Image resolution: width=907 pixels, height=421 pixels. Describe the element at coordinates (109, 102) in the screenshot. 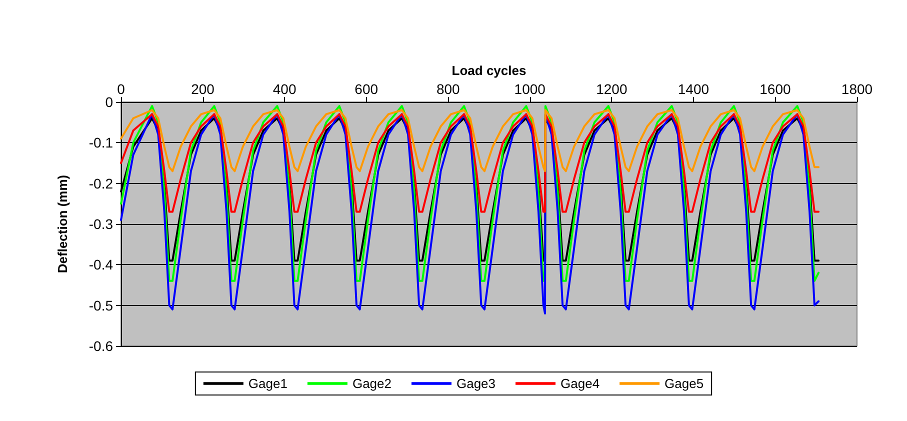

I see `y-tick-label: 0` at that location.